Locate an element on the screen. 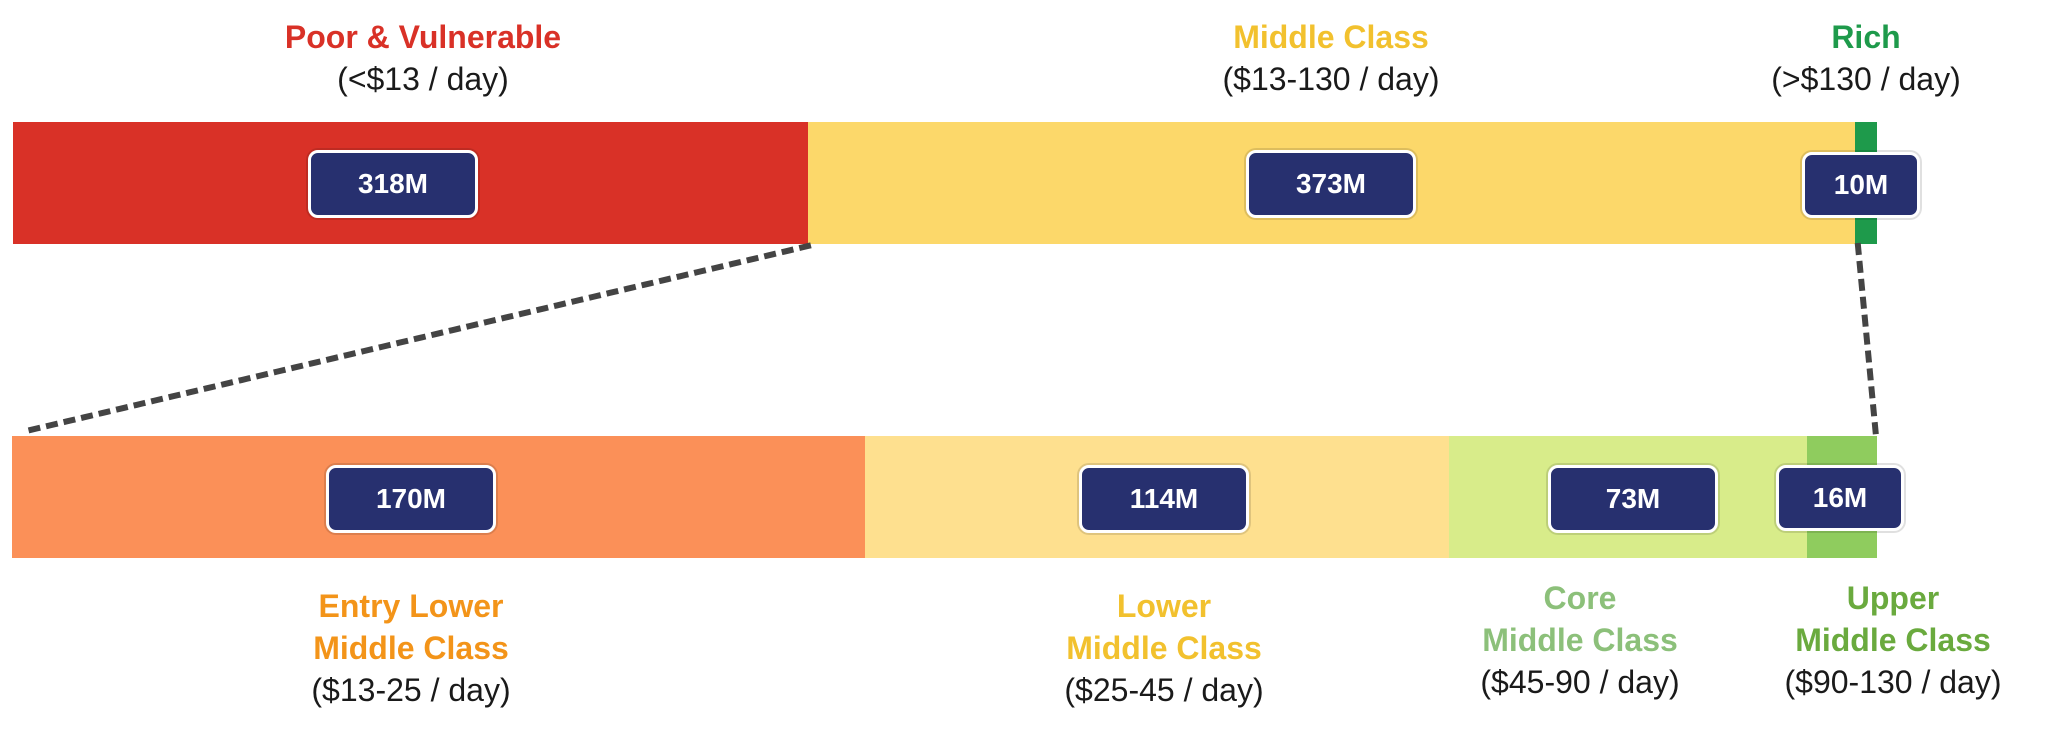  core-middle-label: Core Middle Class ($45-90 / day) is located at coordinates (1579, 640).